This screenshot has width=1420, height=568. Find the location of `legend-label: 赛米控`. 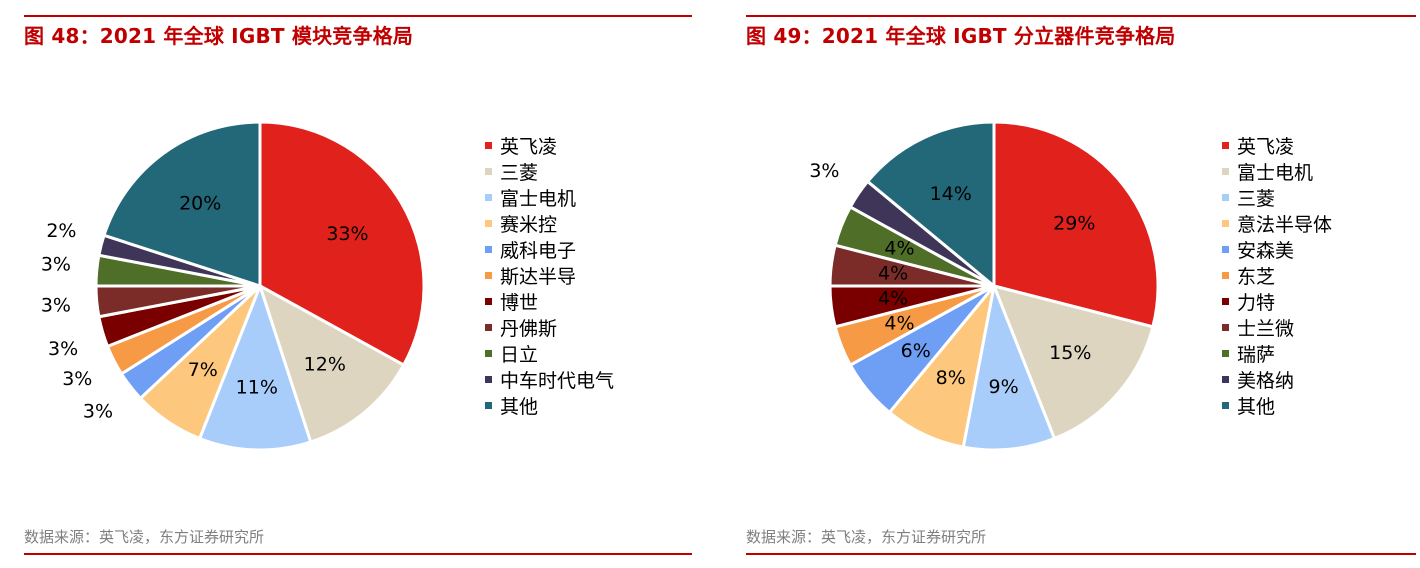

legend-label: 赛米控 is located at coordinates (529, 224).